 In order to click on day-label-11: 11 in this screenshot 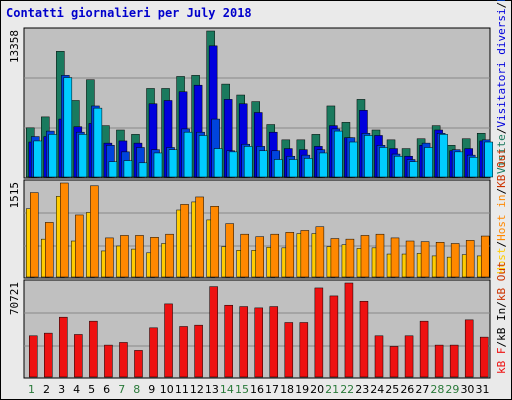, I will do `click(182, 389)`.